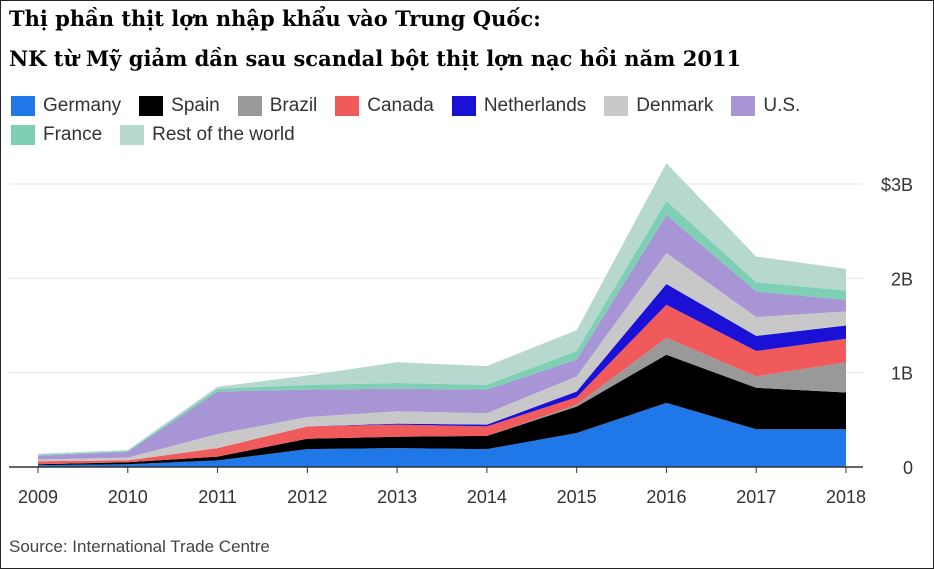 This screenshot has height=569, width=934. Describe the element at coordinates (577, 497) in the screenshot. I see `x-tick-label: 2015` at that location.